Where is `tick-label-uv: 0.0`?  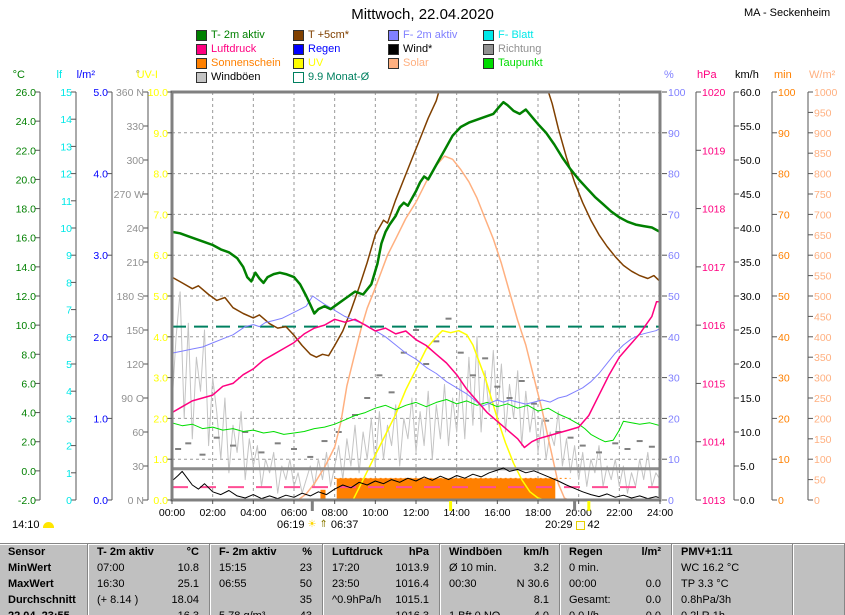 tick-label-uv: 0.0 is located at coordinates (160, 501).